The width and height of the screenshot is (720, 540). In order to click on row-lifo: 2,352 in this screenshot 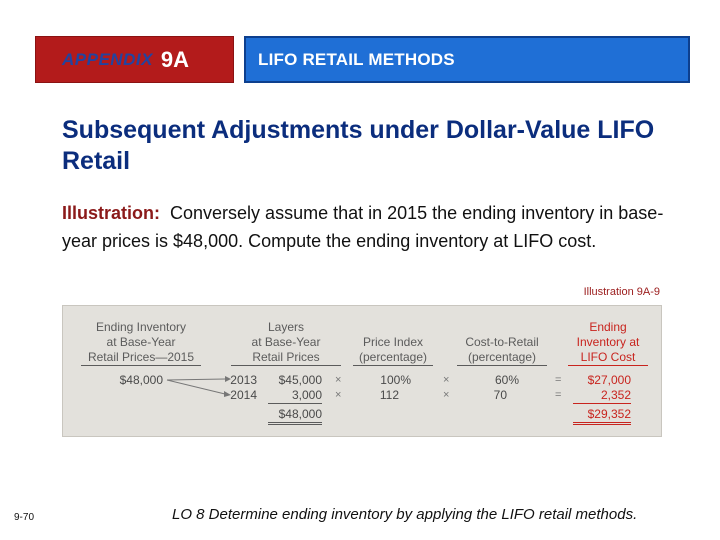, I will do `click(602, 396)`.